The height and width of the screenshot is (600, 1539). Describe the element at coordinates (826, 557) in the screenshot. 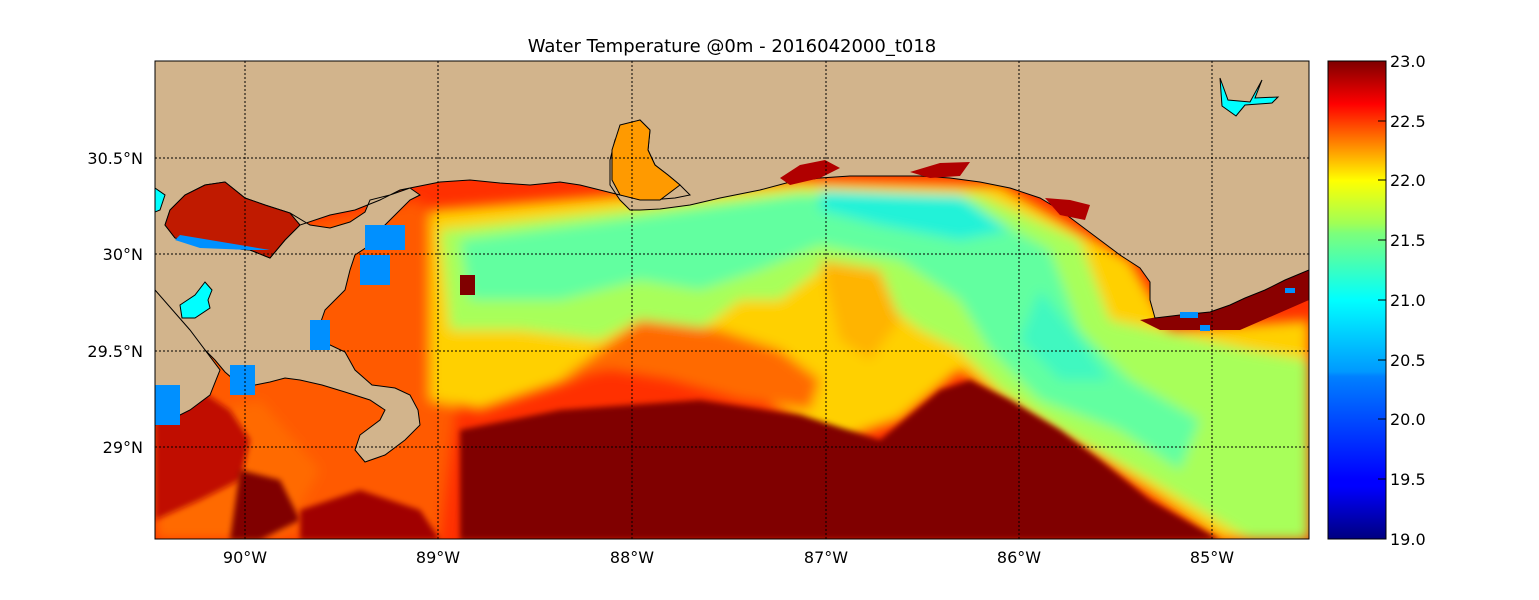

I see `x-tick-label: 87°W` at that location.